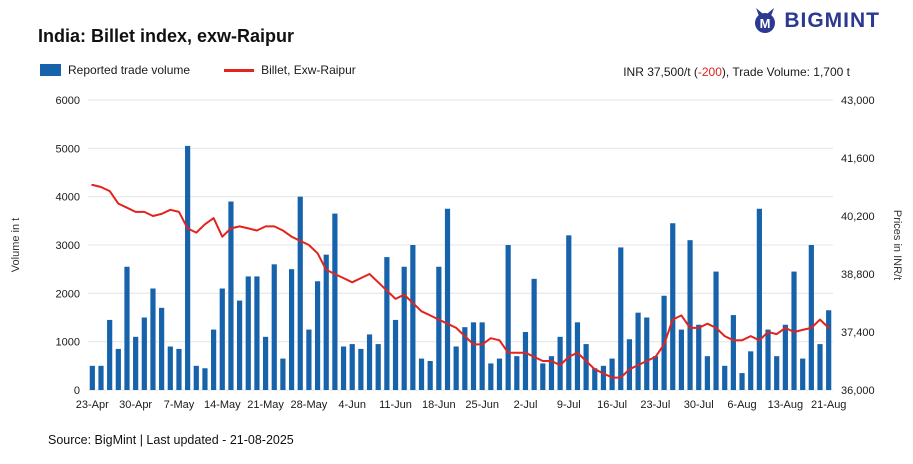  I want to click on y-left-tick-label: 5000, so click(68, 149).